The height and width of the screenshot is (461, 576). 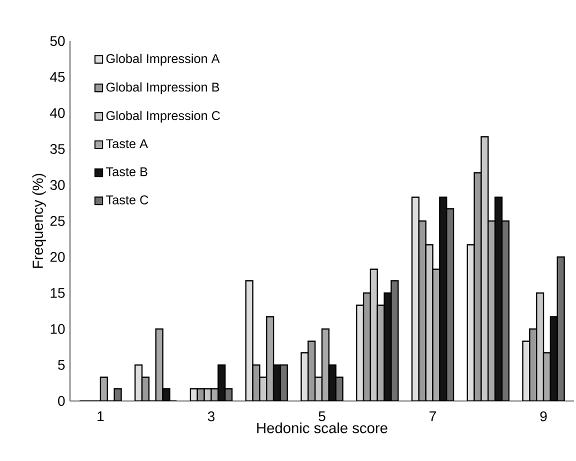 What do you see at coordinates (543, 416) in the screenshot?
I see `x-tick-label: 9` at bounding box center [543, 416].